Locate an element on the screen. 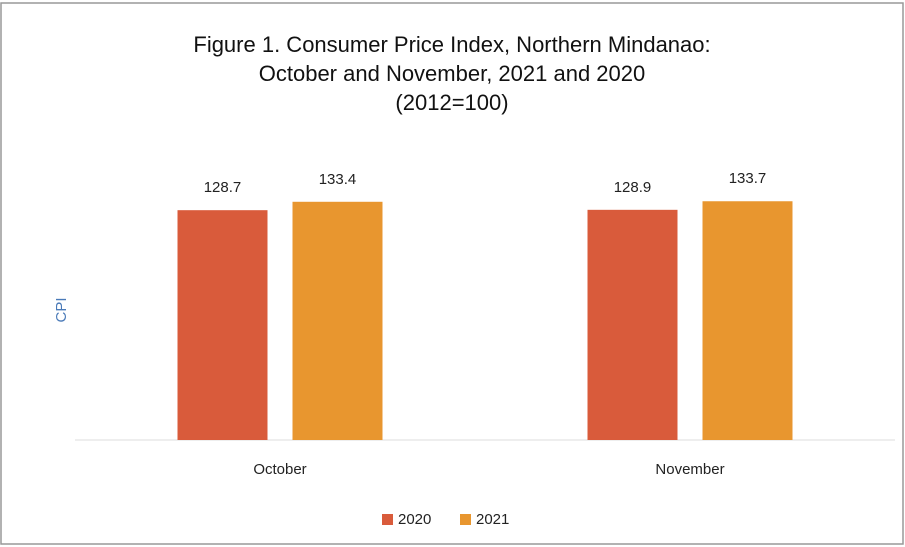  chart-title: October and November, 2021 and 2020 is located at coordinates (452, 73).